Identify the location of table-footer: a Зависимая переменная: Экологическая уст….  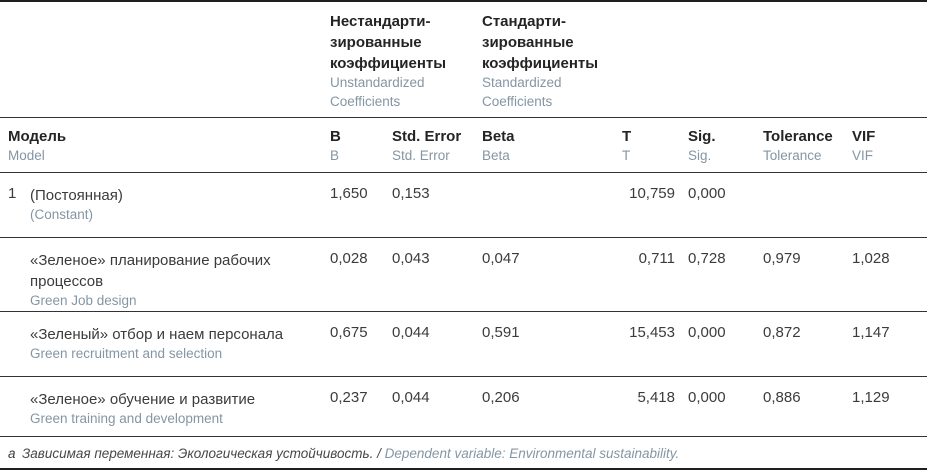
(463, 452).